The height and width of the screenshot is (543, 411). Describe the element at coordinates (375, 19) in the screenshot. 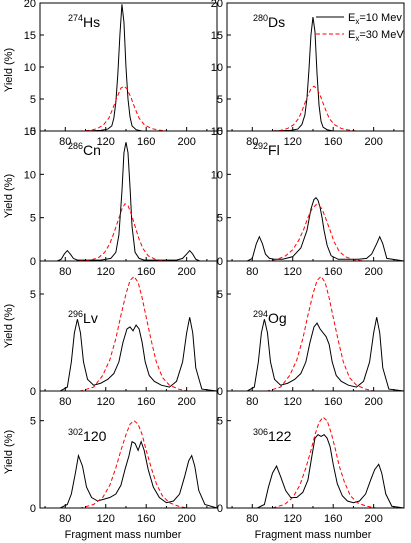

I see `legend-label-ex10: Ex=10 Mev` at that location.